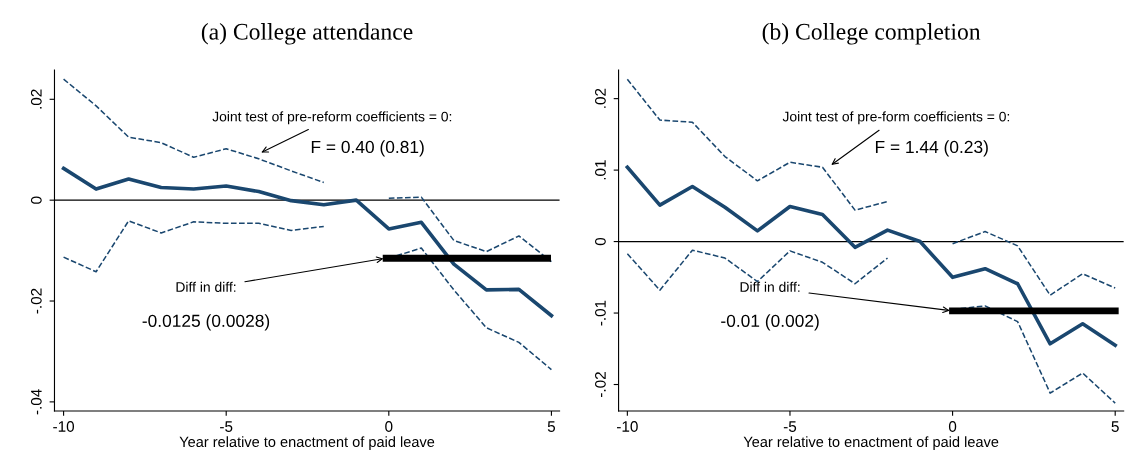 Image resolution: width=1135 pixels, height=467 pixels. What do you see at coordinates (206, 322) in the screenshot?
I see `annotation: -0.0125 (0.0028)` at bounding box center [206, 322].